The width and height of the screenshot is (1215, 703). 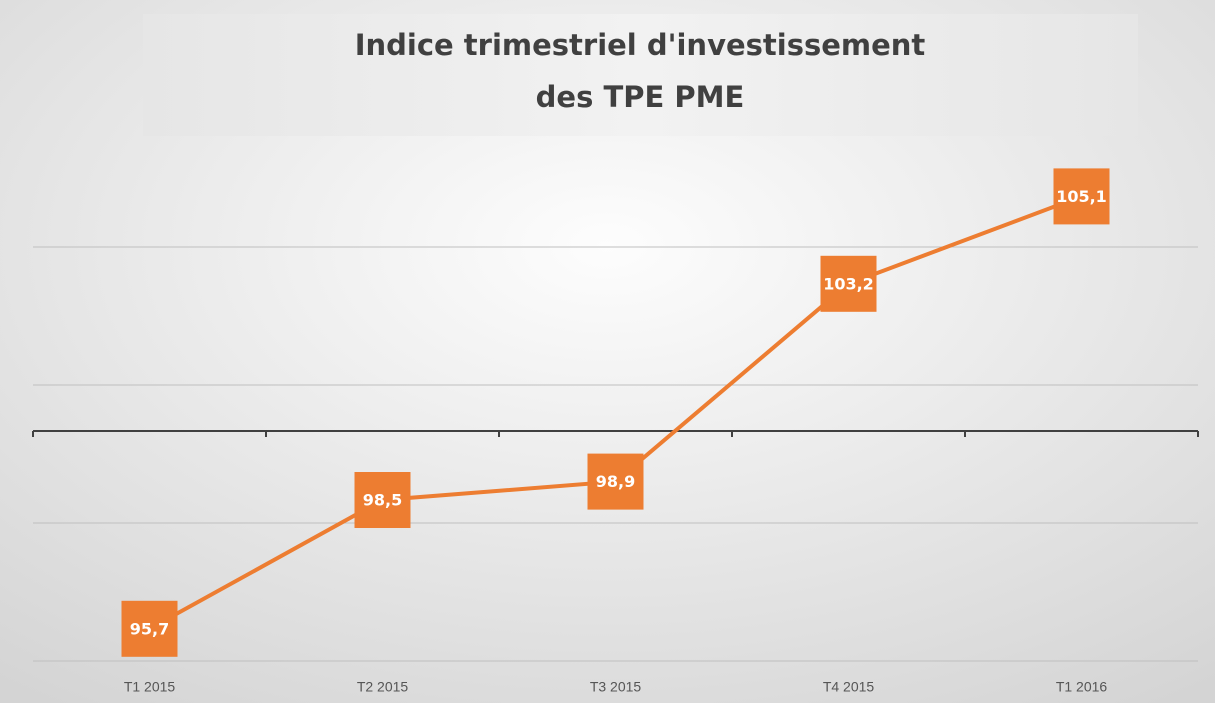 What do you see at coordinates (383, 687) in the screenshot?
I see `x-tick-label: T2 2015` at bounding box center [383, 687].